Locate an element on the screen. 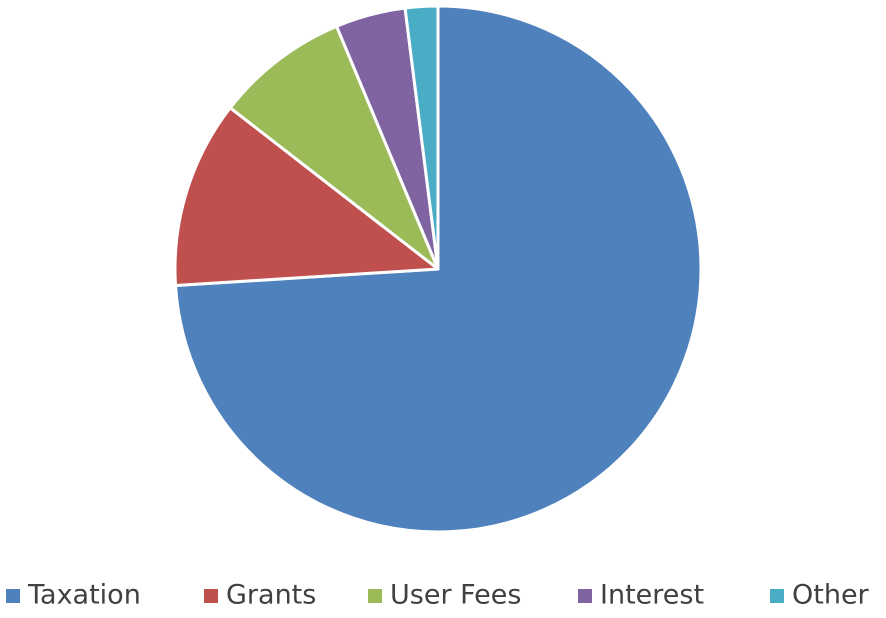  legend-label: Taxation is located at coordinates (84, 595).